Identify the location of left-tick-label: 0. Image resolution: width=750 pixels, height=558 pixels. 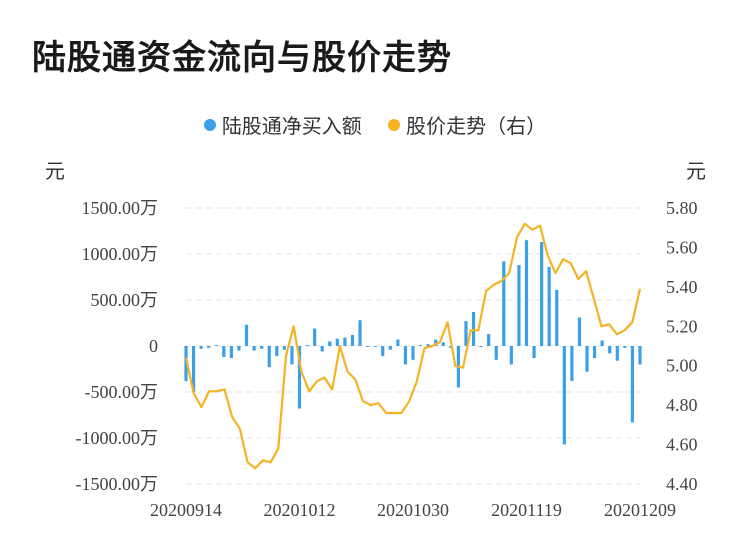
(153, 346).